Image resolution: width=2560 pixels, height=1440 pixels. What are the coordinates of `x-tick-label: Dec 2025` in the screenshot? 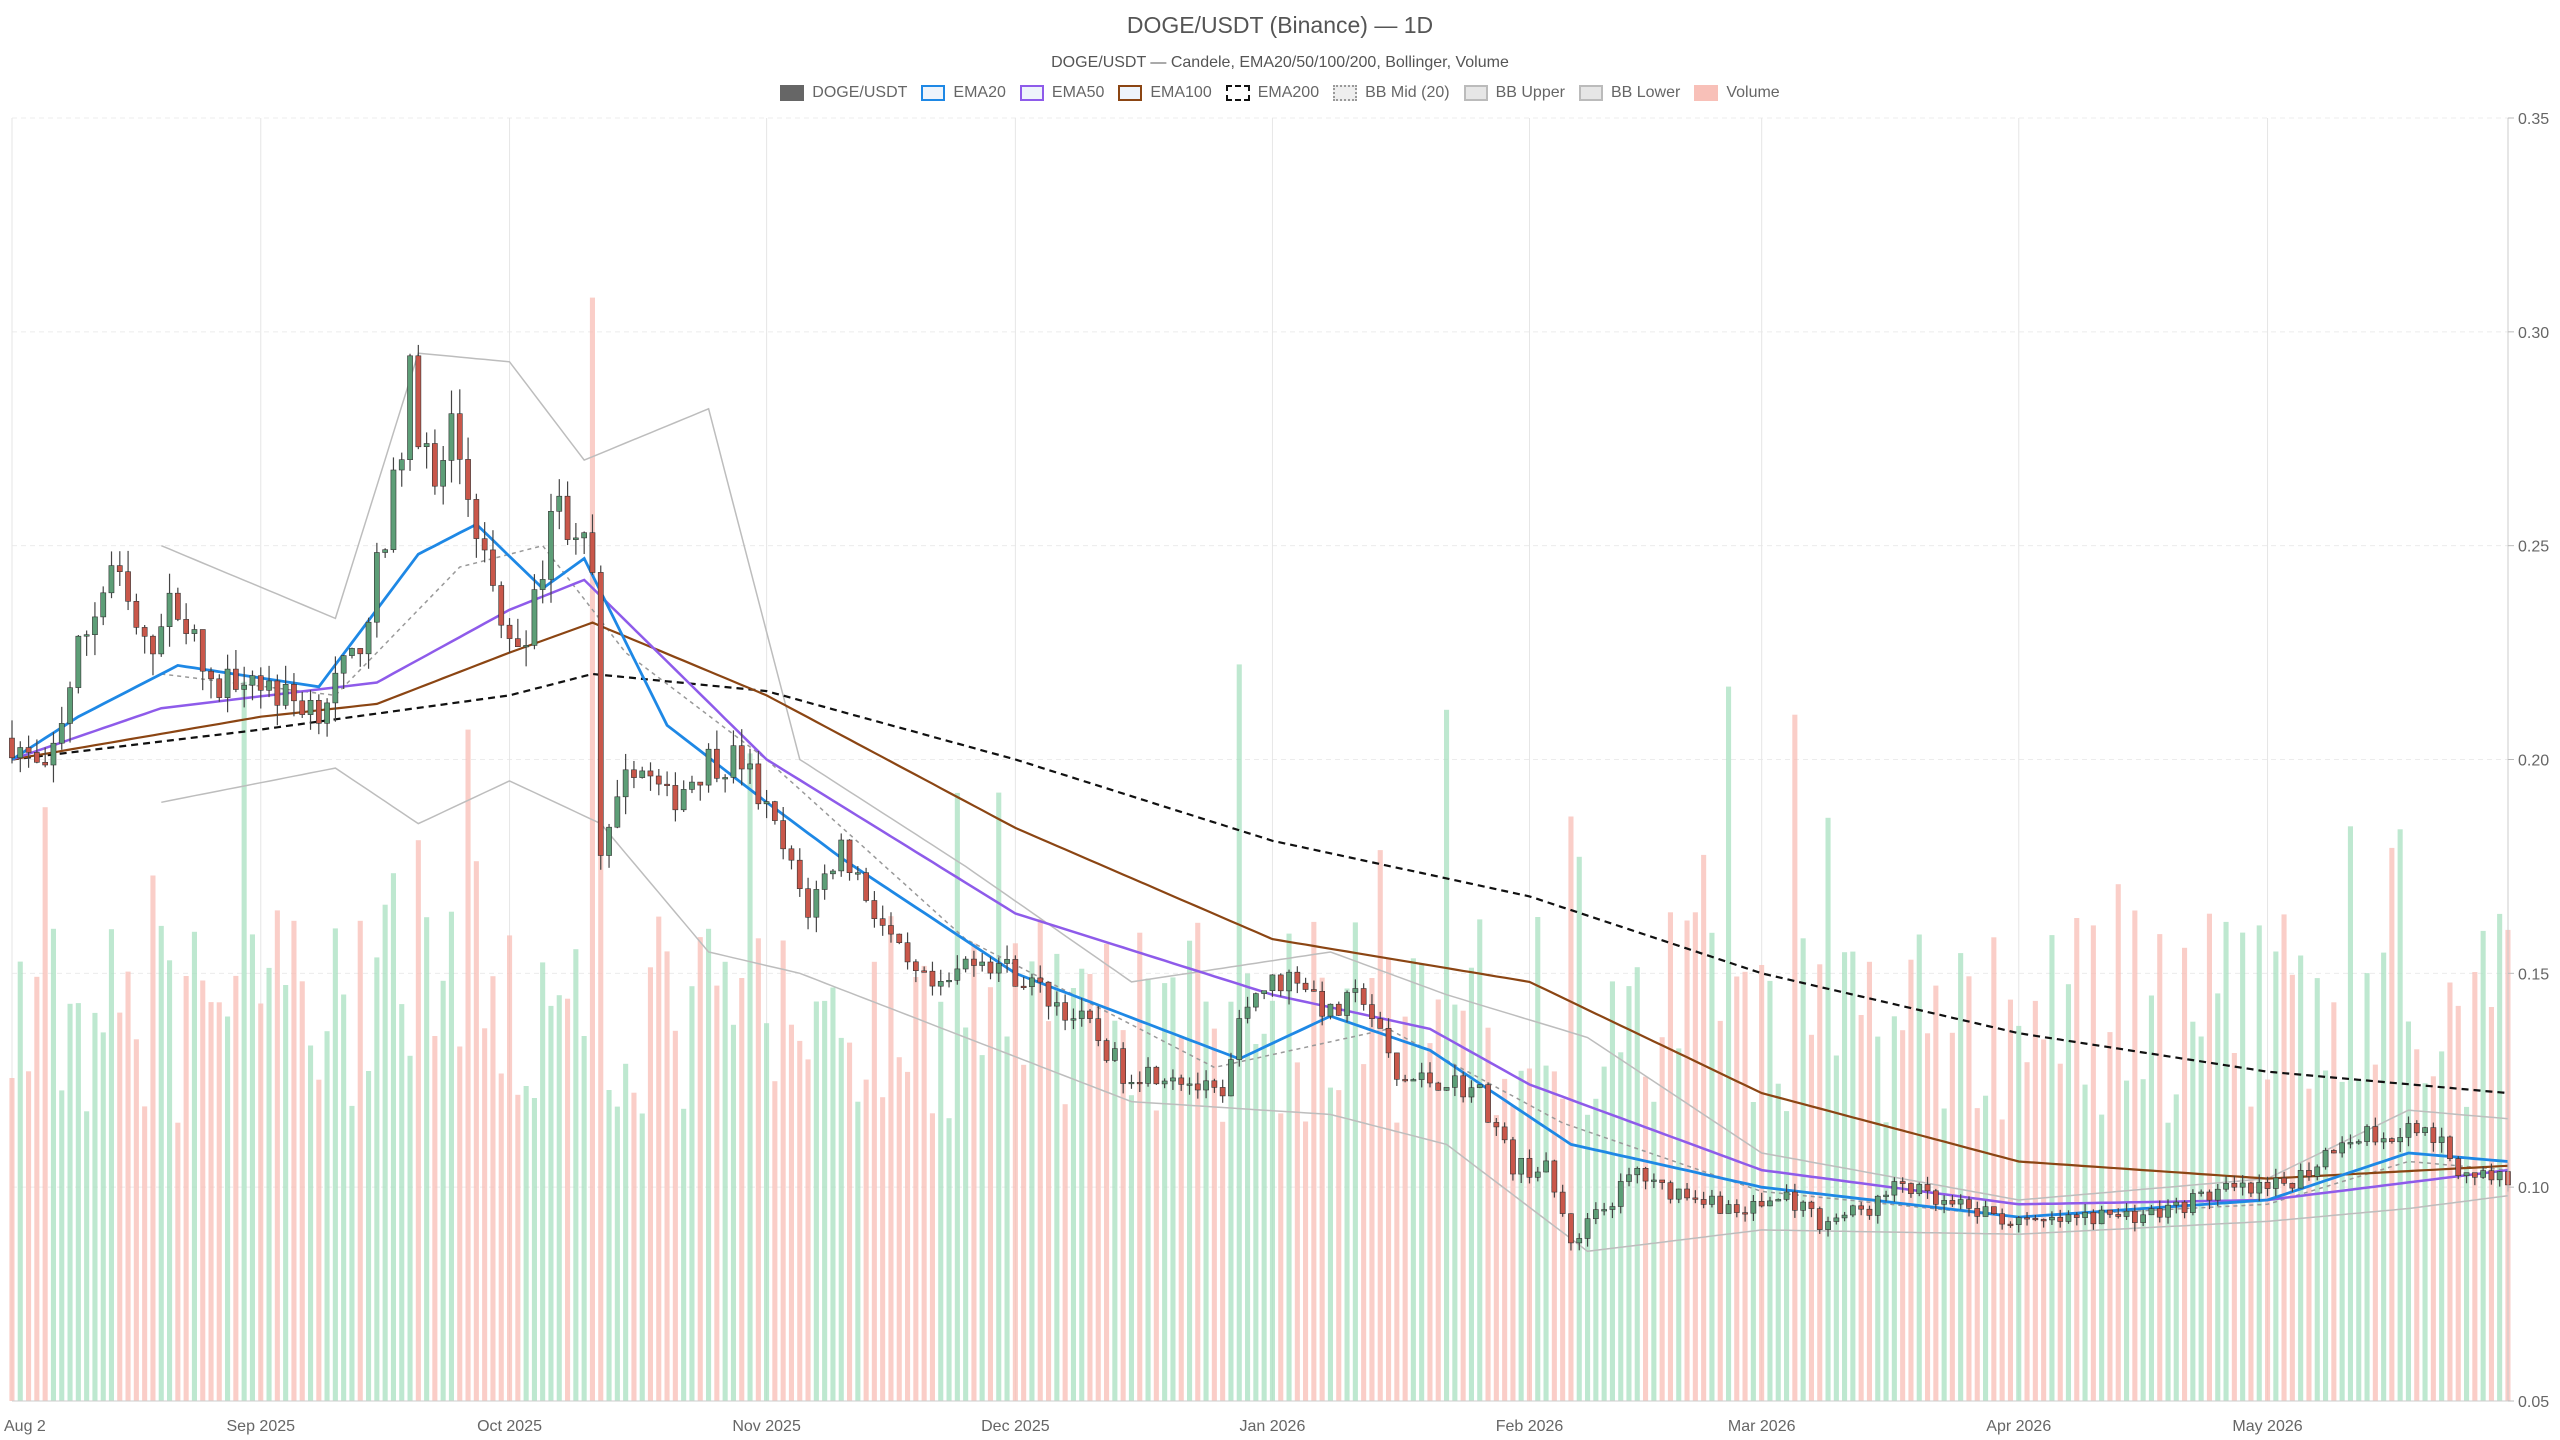 It's located at (1015, 1426).